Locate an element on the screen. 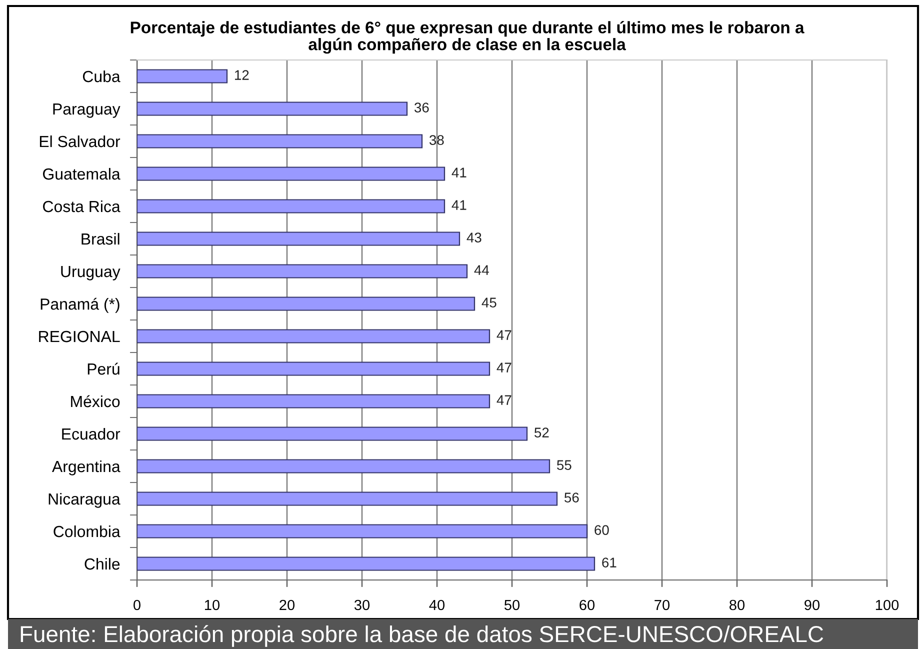 The image size is (924, 649). x-tick-label: 50 is located at coordinates (512, 605).